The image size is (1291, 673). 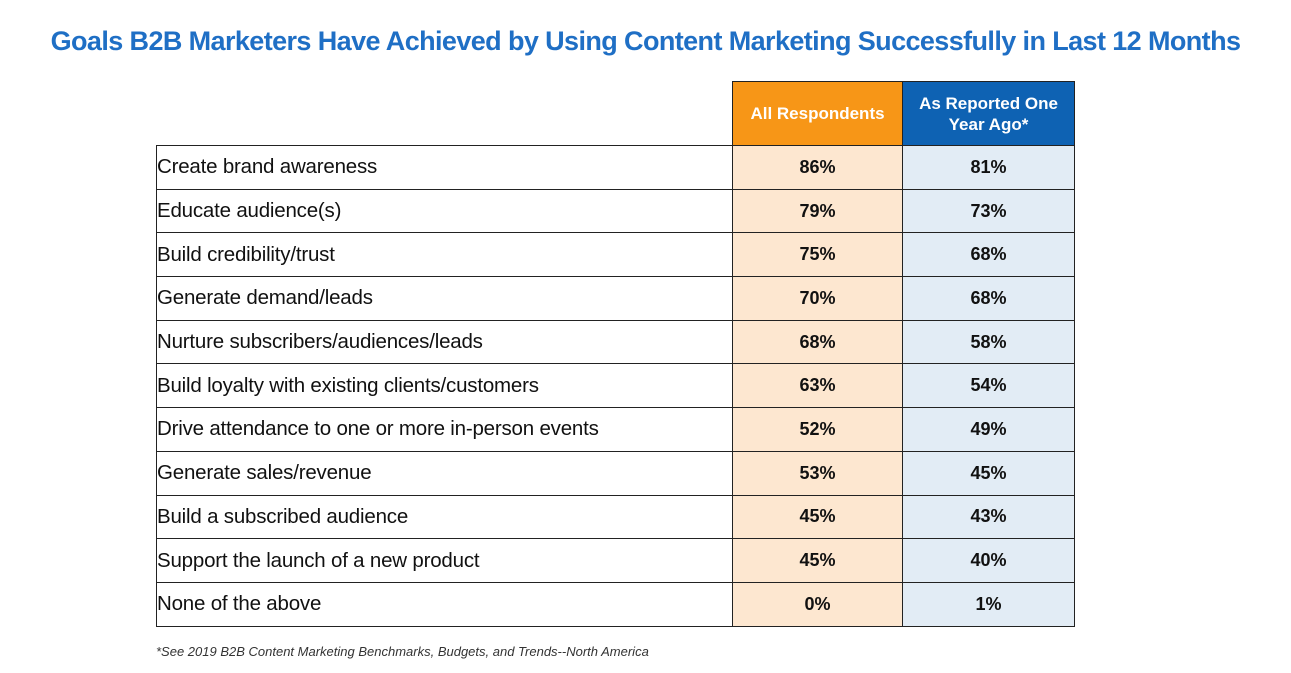 I want to click on table-row: None of the above 0% 1%, so click(x=615, y=604).